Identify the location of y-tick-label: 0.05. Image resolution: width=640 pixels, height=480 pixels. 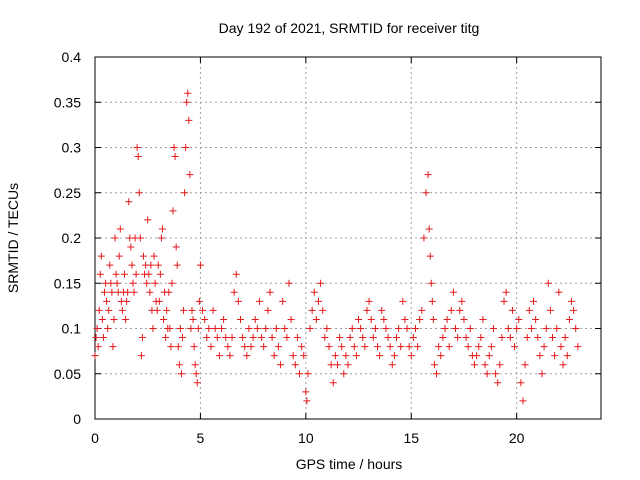
(67, 374).